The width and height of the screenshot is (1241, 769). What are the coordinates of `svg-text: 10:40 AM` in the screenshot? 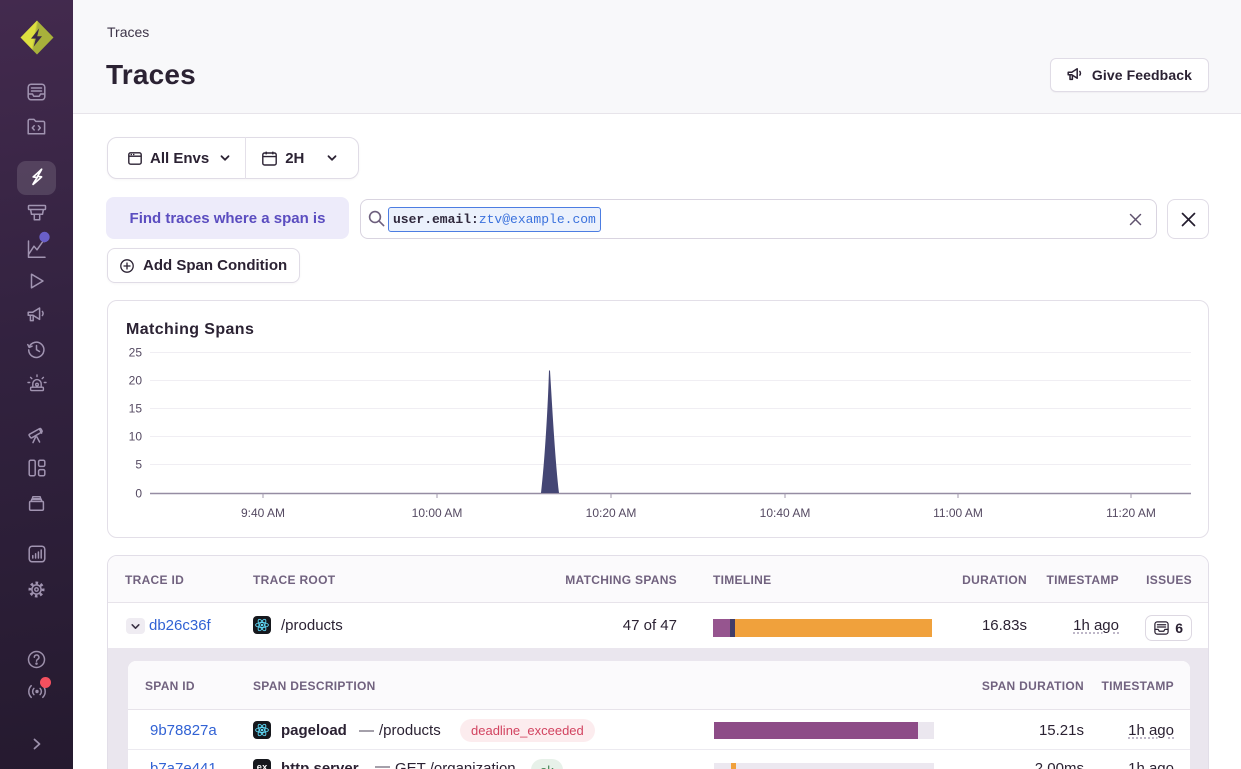 It's located at (785, 513).